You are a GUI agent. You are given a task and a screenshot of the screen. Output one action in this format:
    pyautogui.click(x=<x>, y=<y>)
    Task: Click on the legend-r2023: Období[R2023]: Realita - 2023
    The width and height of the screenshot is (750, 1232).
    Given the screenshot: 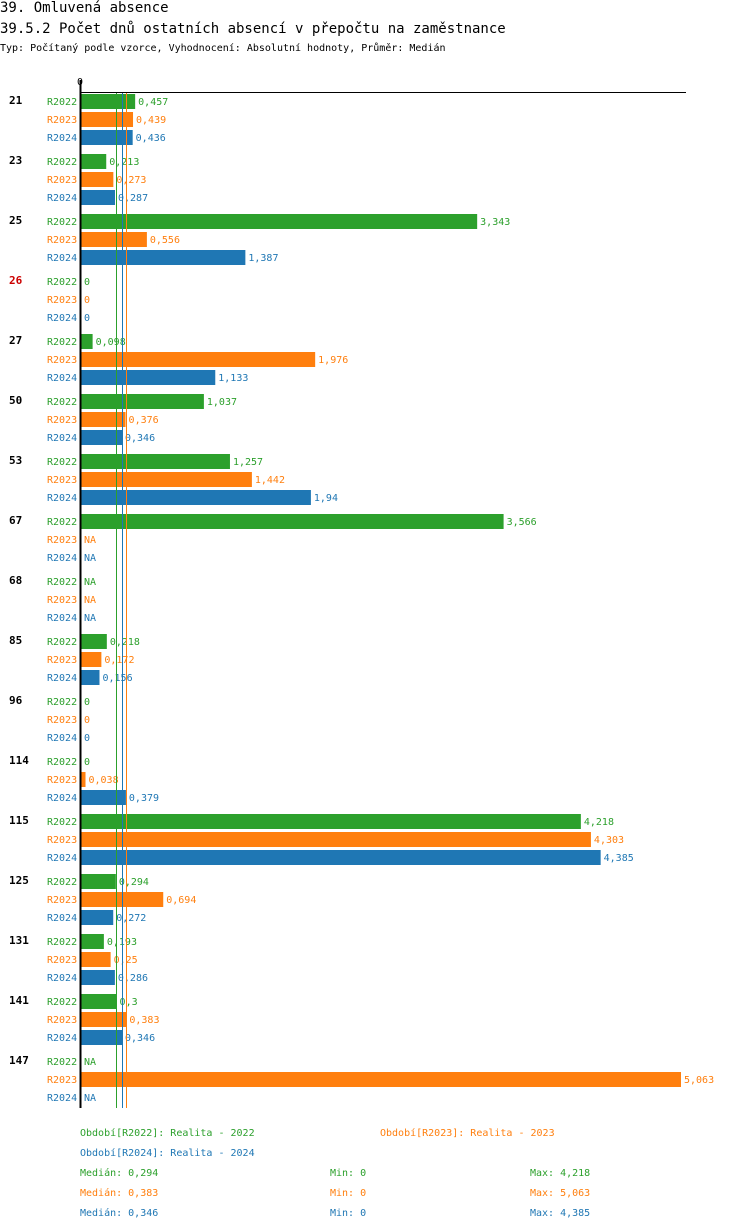 What is the action you would take?
    pyautogui.click(x=467, y=1133)
    